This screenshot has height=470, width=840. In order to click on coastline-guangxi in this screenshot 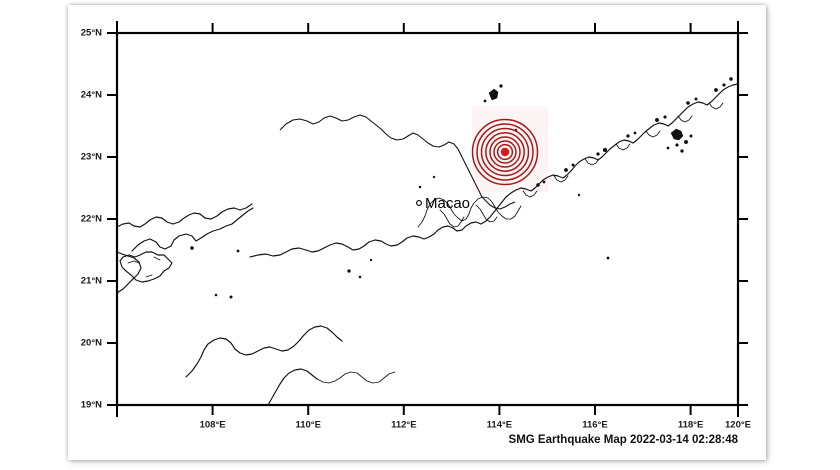, I will do `click(185, 215)`.